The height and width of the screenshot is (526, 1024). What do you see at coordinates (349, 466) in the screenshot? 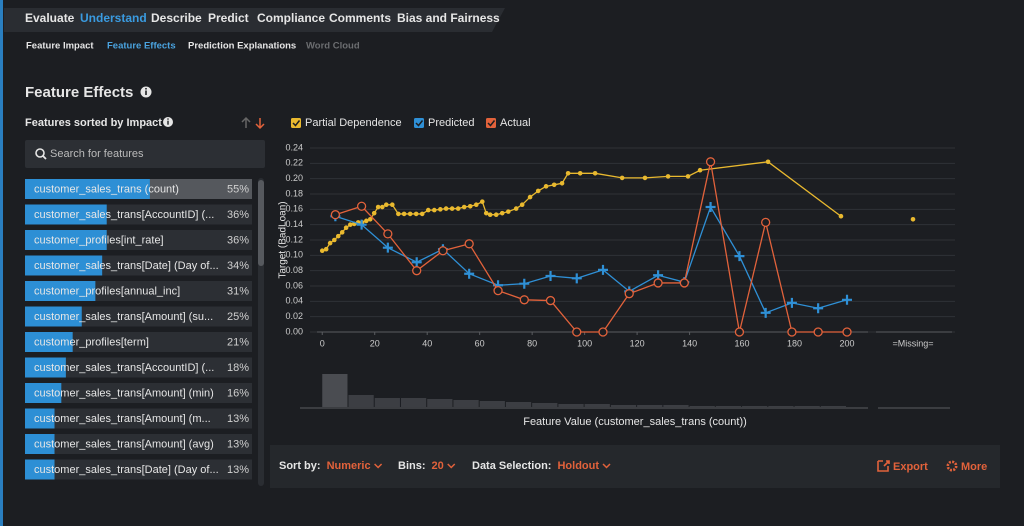
I see `control-value: Numeric` at bounding box center [349, 466].